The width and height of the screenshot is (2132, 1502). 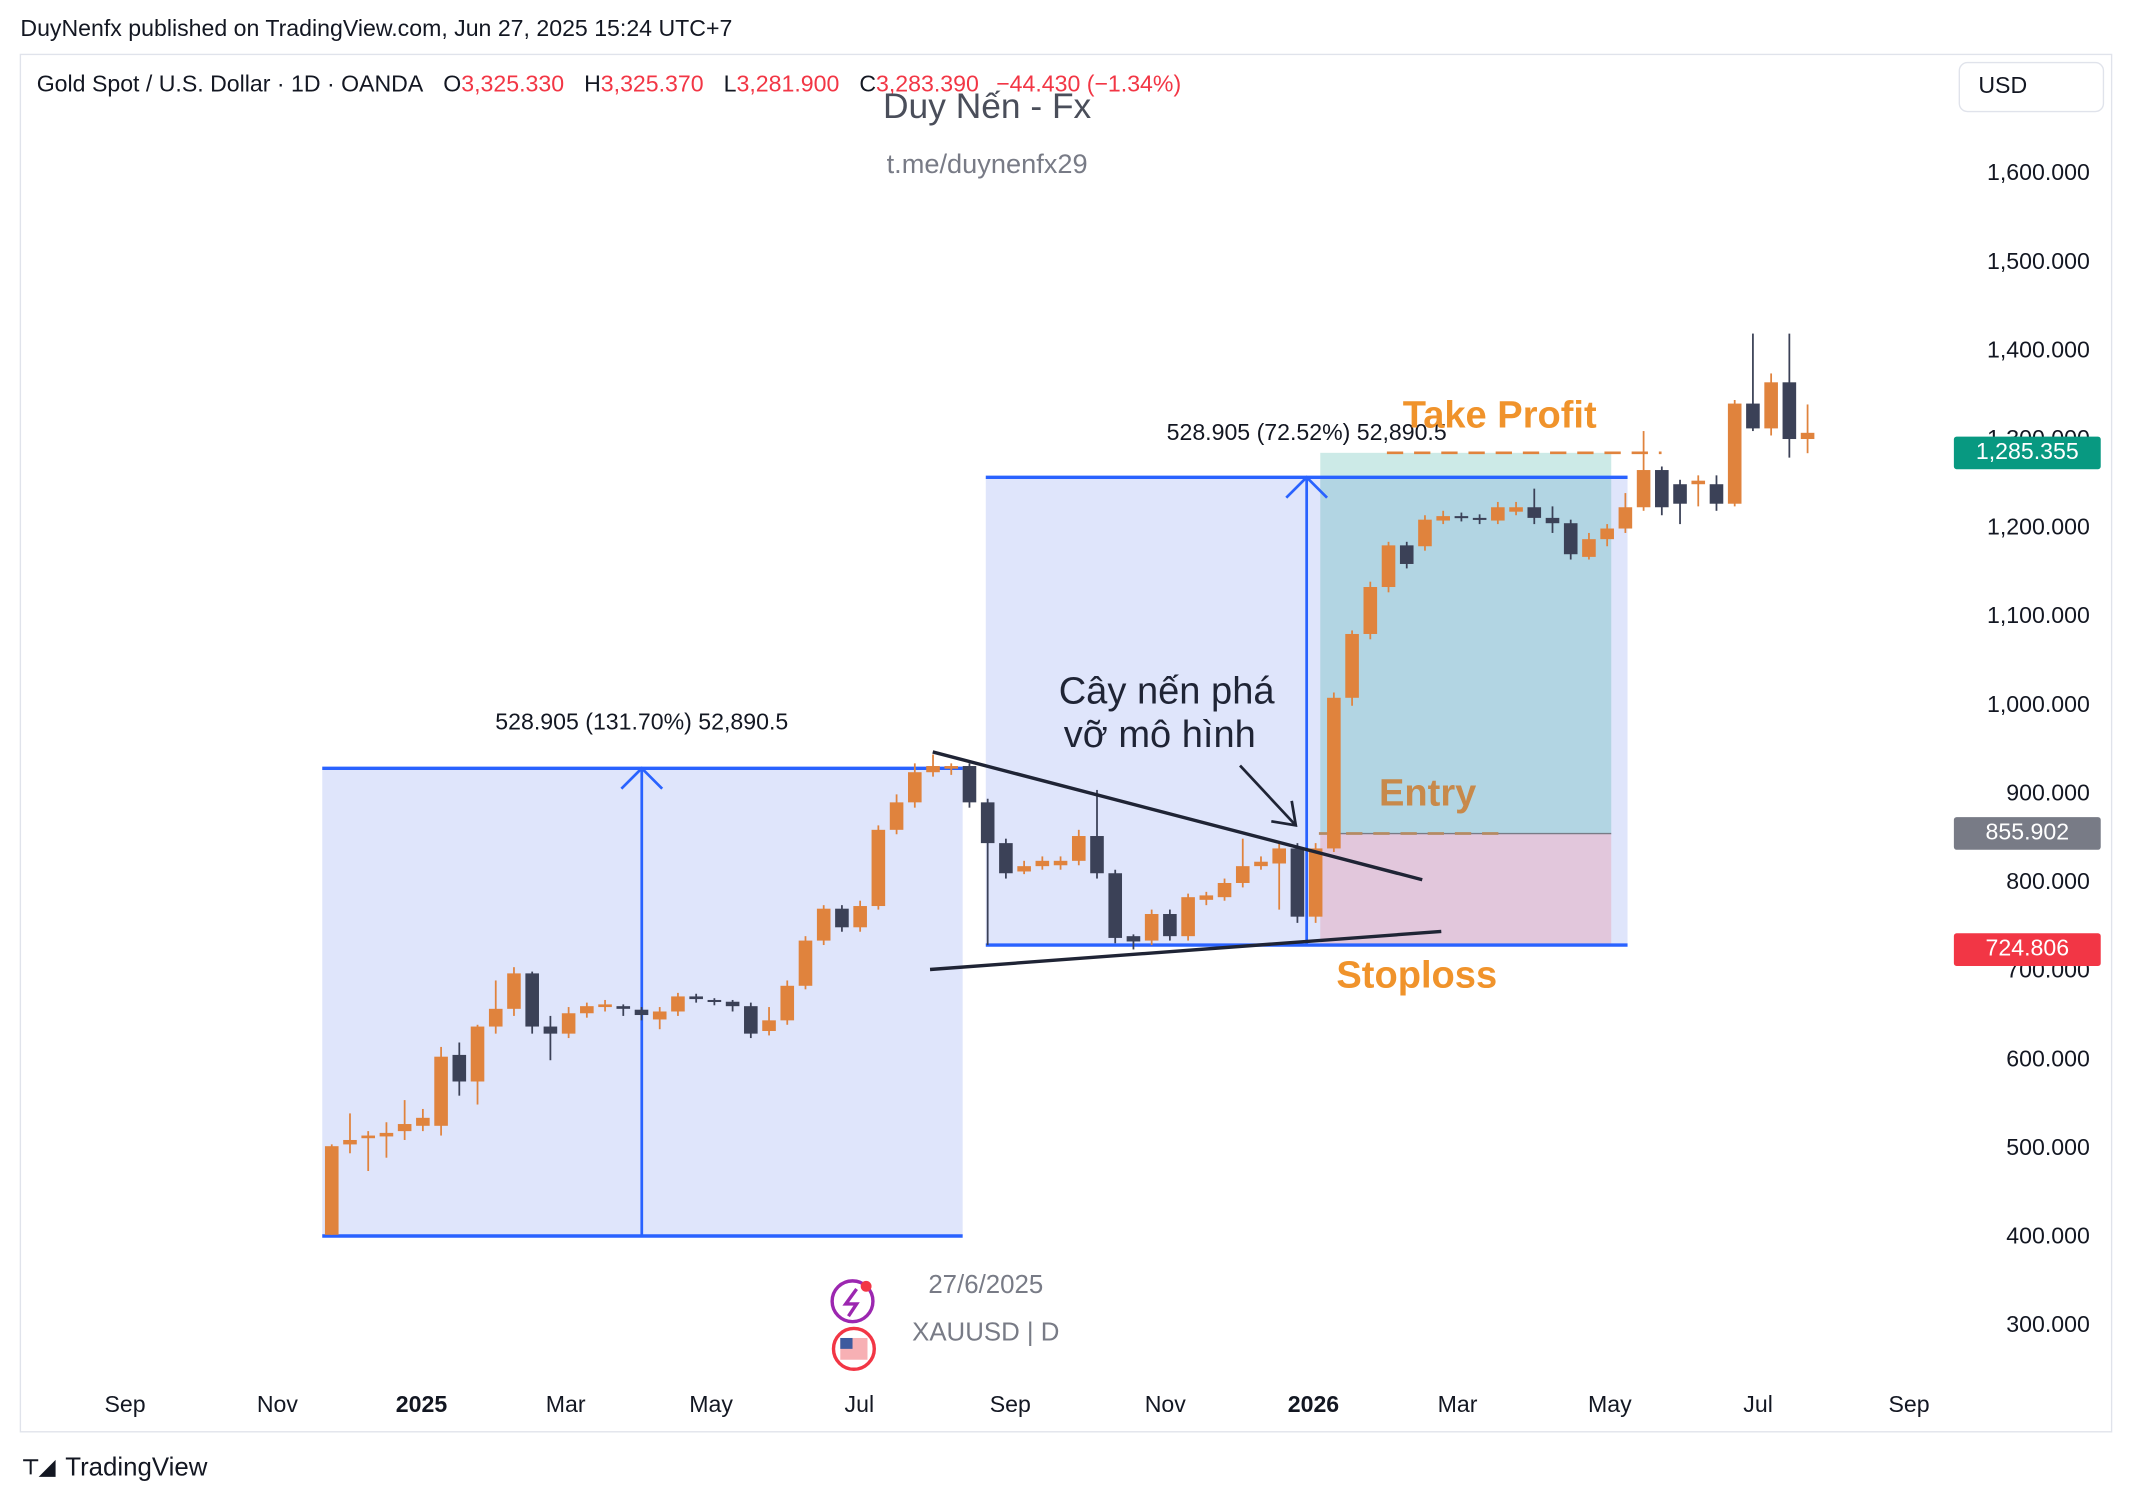 What do you see at coordinates (2038, 704) in the screenshot?
I see `y-tick-label: 1,000.000` at bounding box center [2038, 704].